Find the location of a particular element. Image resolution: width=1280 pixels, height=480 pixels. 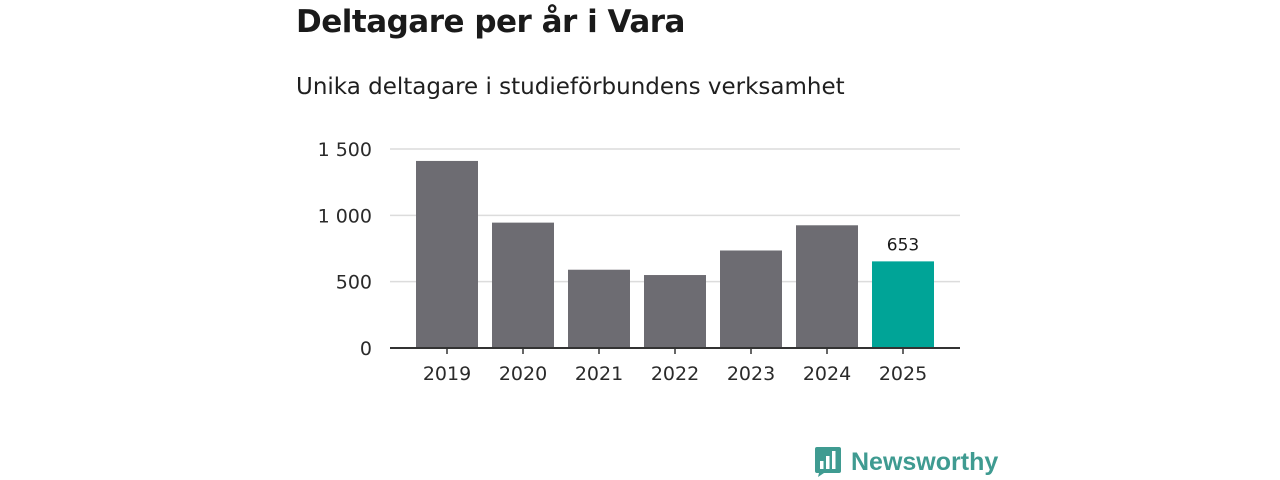

x-tick-label: 2020 is located at coordinates (523, 374).